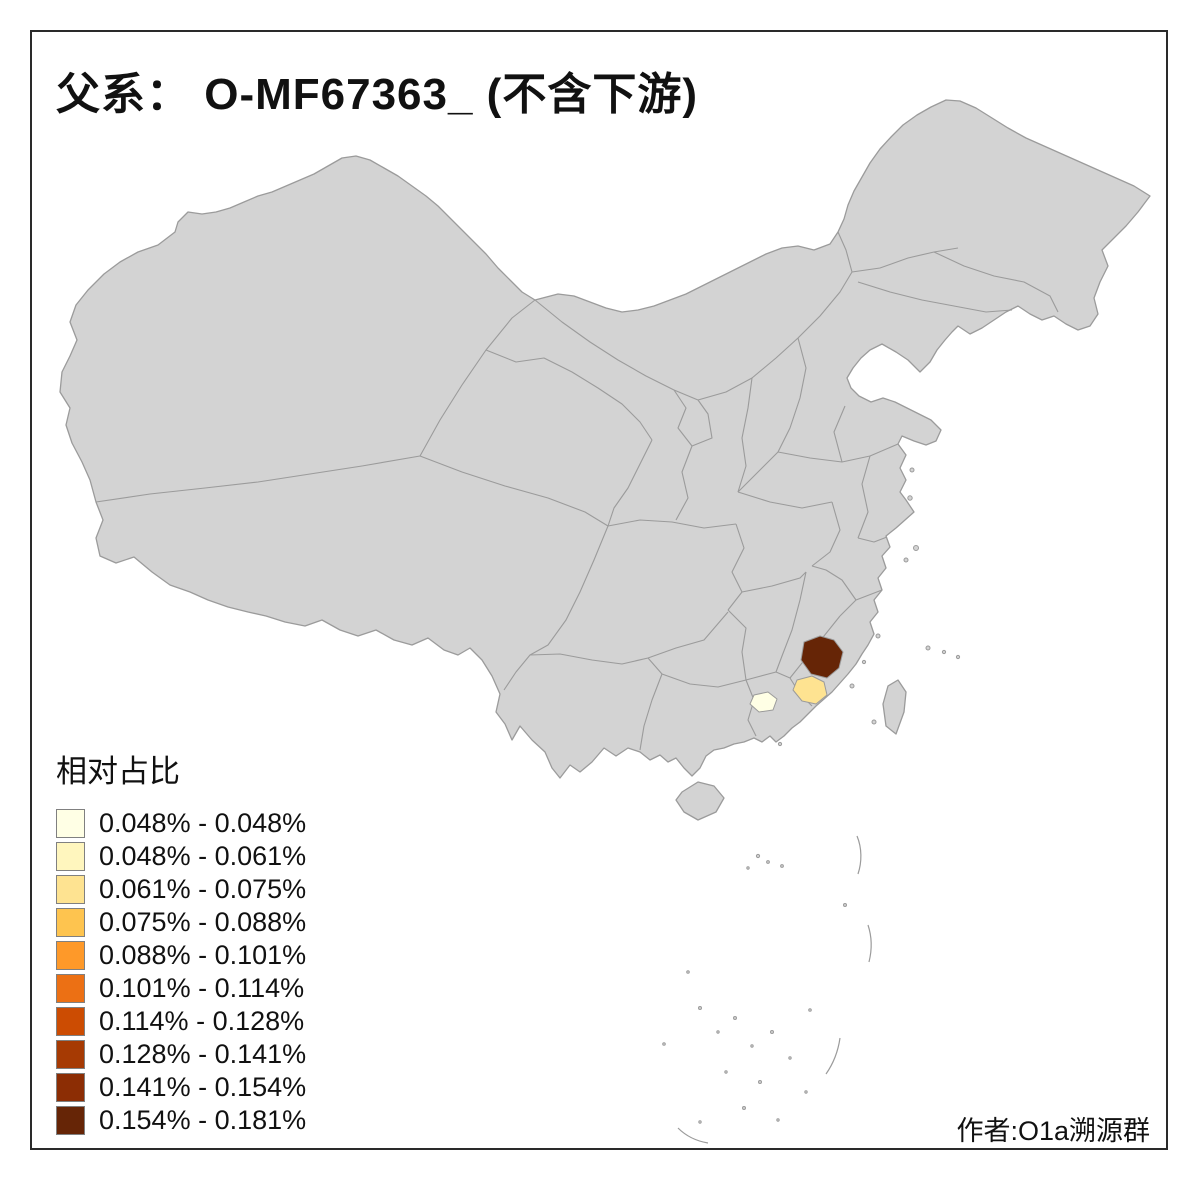 This screenshot has height=1200, width=1200. I want to click on legend-label: 0.128% - 0.141%, so click(203, 1054).